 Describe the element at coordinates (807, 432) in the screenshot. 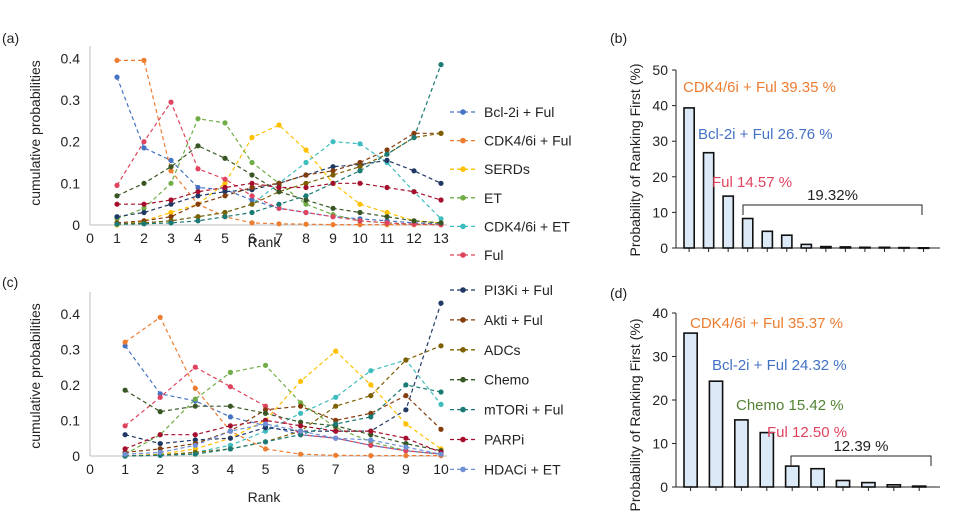

I see `bar-annotation: Ful 12.50 %` at that location.